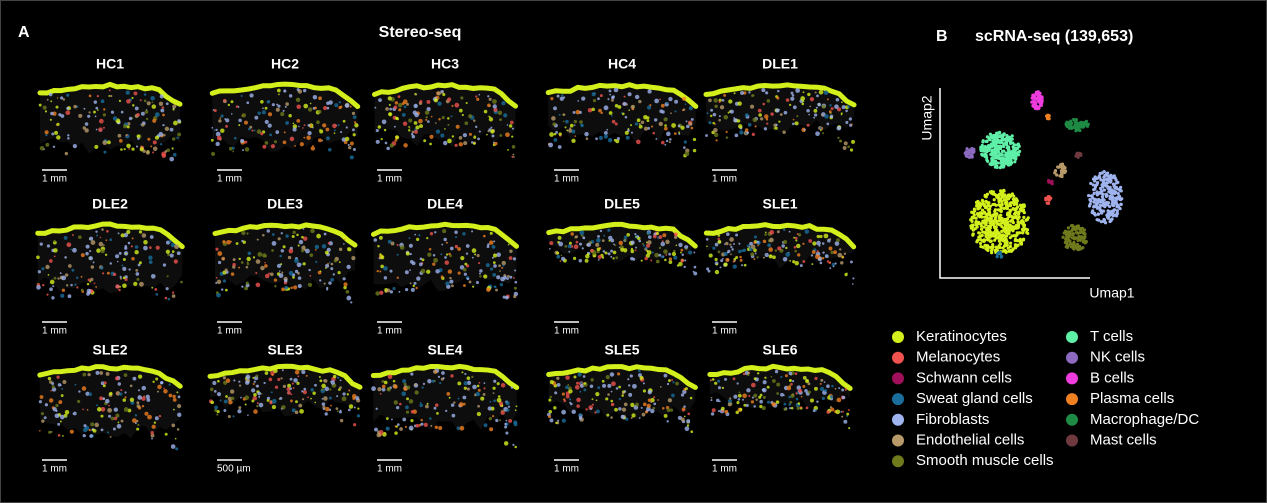 The image size is (1267, 503). What do you see at coordinates (952, 419) in the screenshot?
I see `legend-label: Fibroblasts` at bounding box center [952, 419].